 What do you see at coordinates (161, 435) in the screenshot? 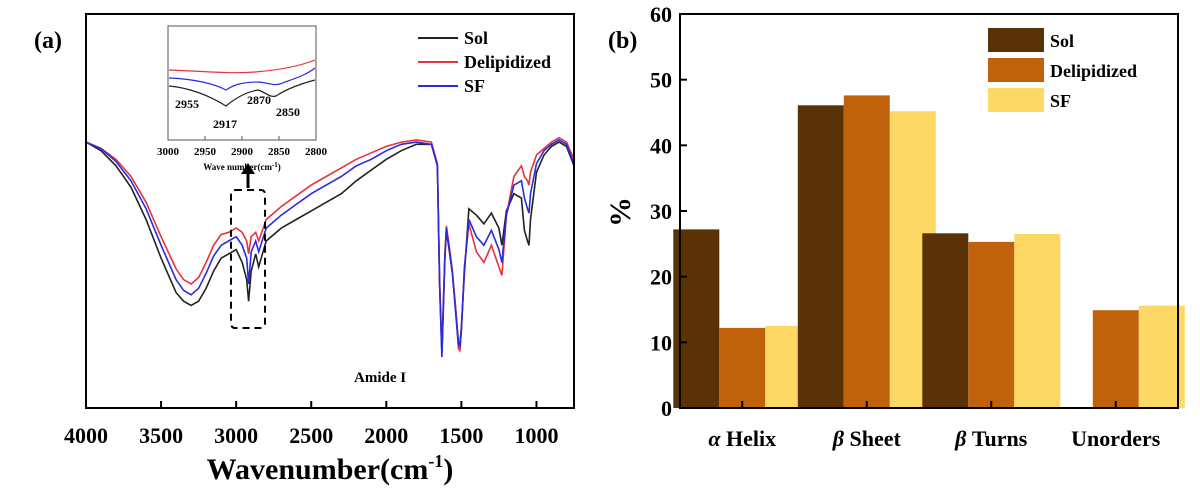
I see `x-tick-label: 3500` at bounding box center [161, 435].